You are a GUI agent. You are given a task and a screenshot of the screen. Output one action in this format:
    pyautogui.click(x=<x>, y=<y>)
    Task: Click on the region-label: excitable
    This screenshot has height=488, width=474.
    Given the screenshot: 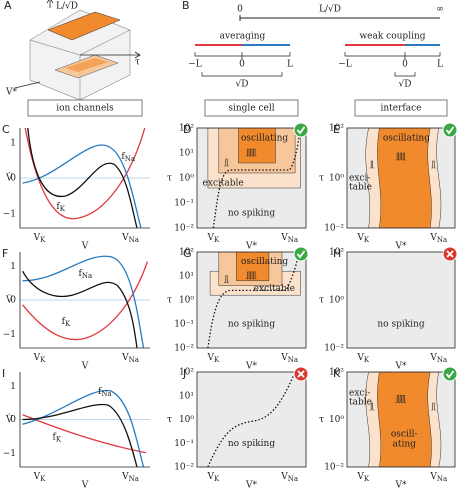 What is the action you would take?
    pyautogui.click(x=222, y=184)
    